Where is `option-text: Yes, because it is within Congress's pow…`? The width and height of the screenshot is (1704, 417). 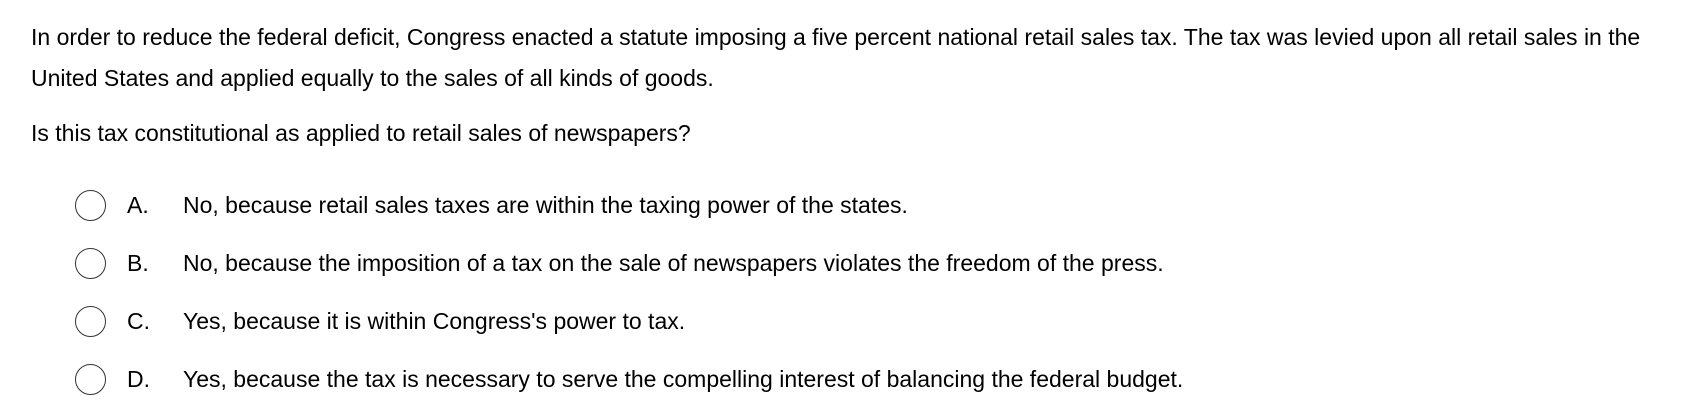
option-text: Yes, because it is within Congress's pow… is located at coordinates (434, 320).